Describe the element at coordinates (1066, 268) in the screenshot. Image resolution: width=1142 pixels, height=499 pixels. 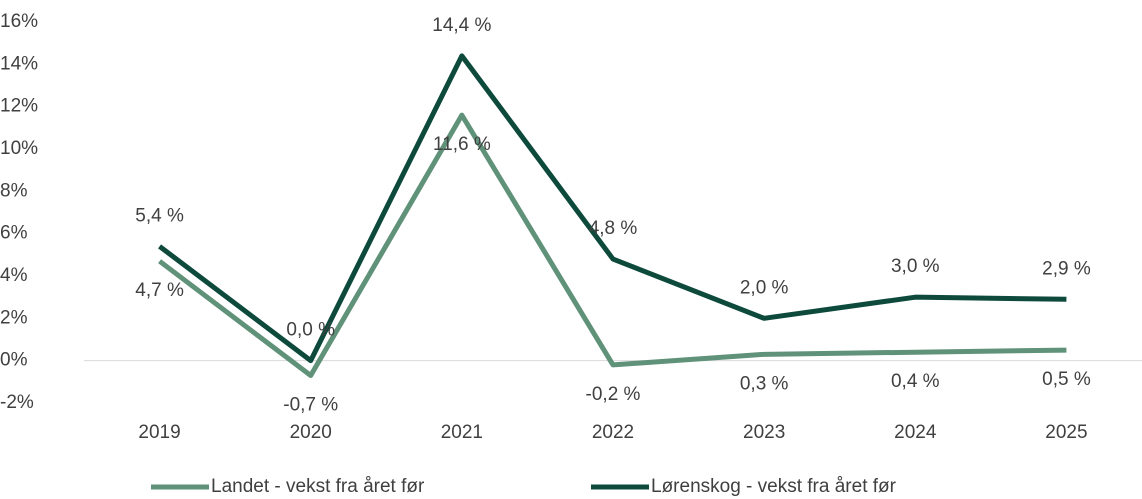
I see `data-label: 2,9 %` at that location.